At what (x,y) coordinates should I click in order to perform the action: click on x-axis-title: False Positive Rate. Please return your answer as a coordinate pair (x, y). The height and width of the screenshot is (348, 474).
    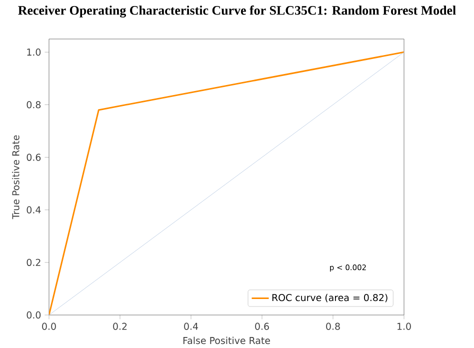
    Looking at the image, I should click on (226, 340).